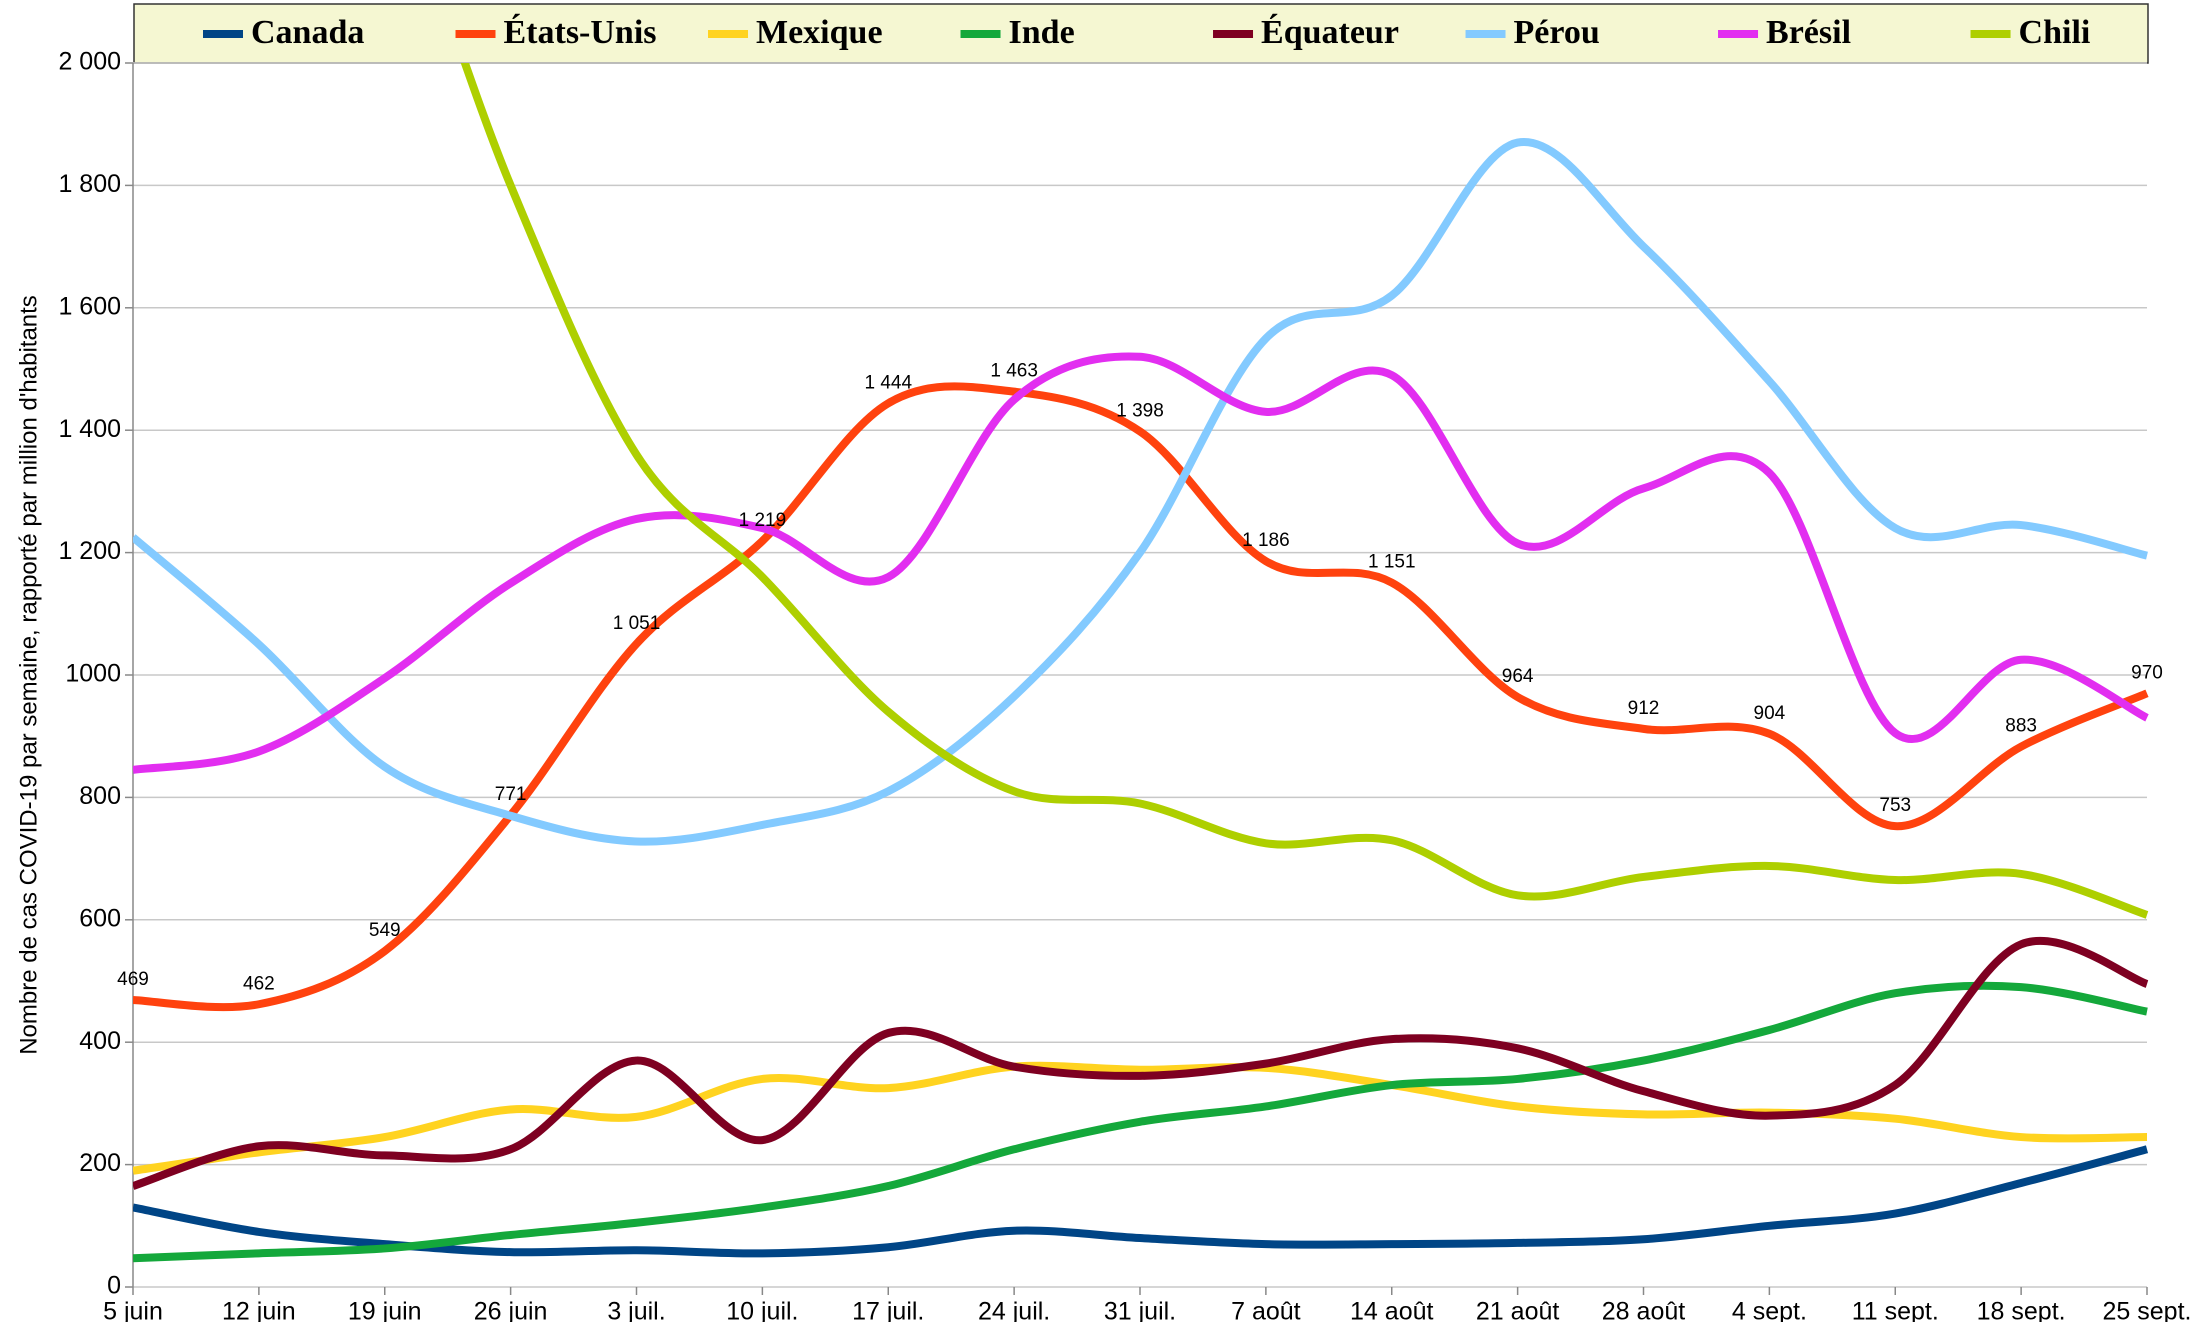 The image size is (2190, 1322). What do you see at coordinates (1042, 32) in the screenshot?
I see `legend-label: Inde` at bounding box center [1042, 32].